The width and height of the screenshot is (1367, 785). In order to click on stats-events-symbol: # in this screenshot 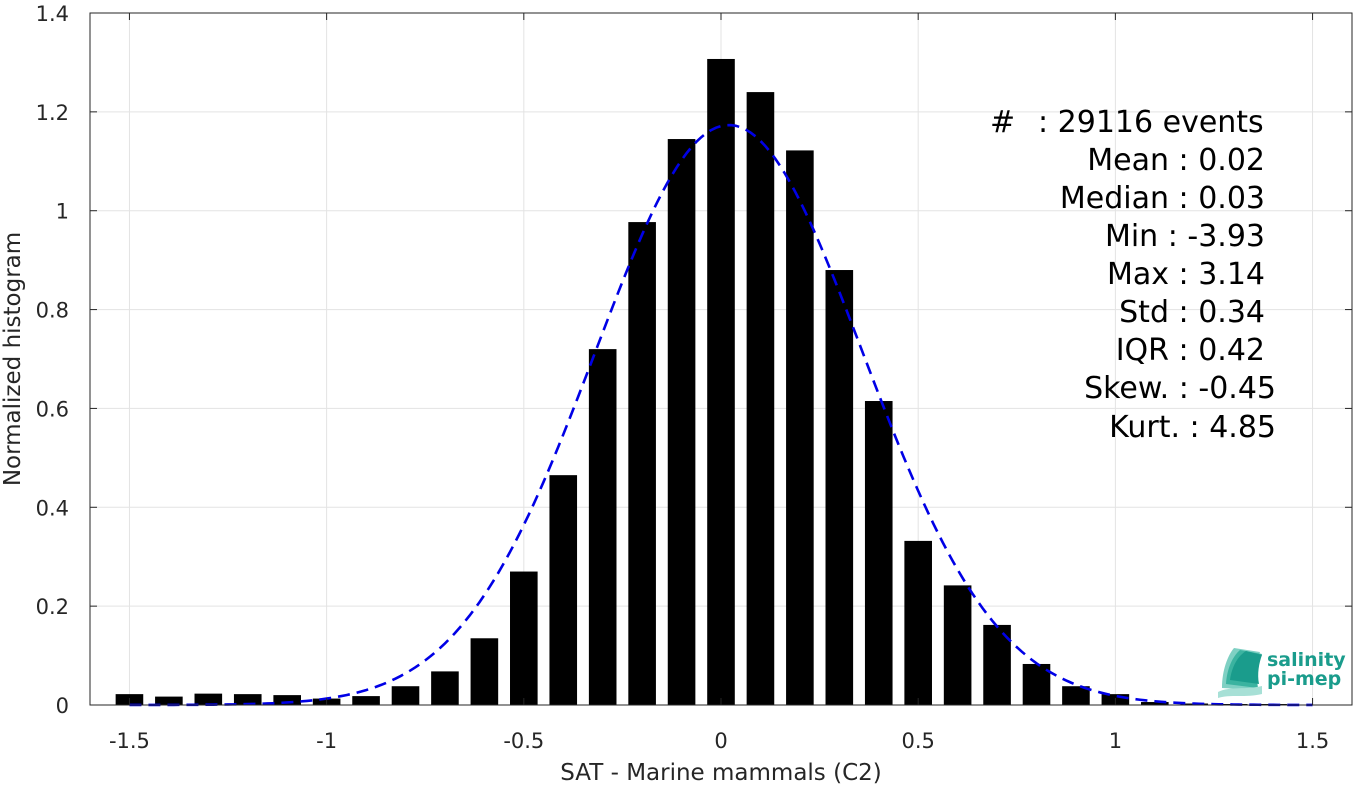, I will do `click(1002, 122)`.